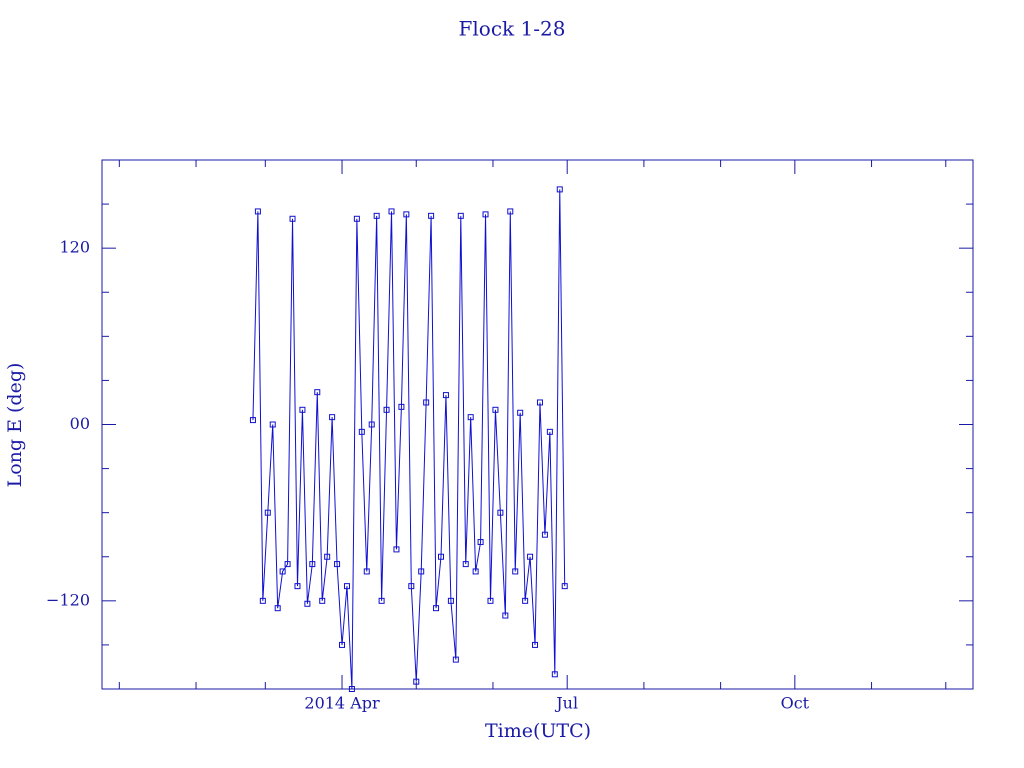  I want to click on y-tick-label: 00, so click(80, 423).